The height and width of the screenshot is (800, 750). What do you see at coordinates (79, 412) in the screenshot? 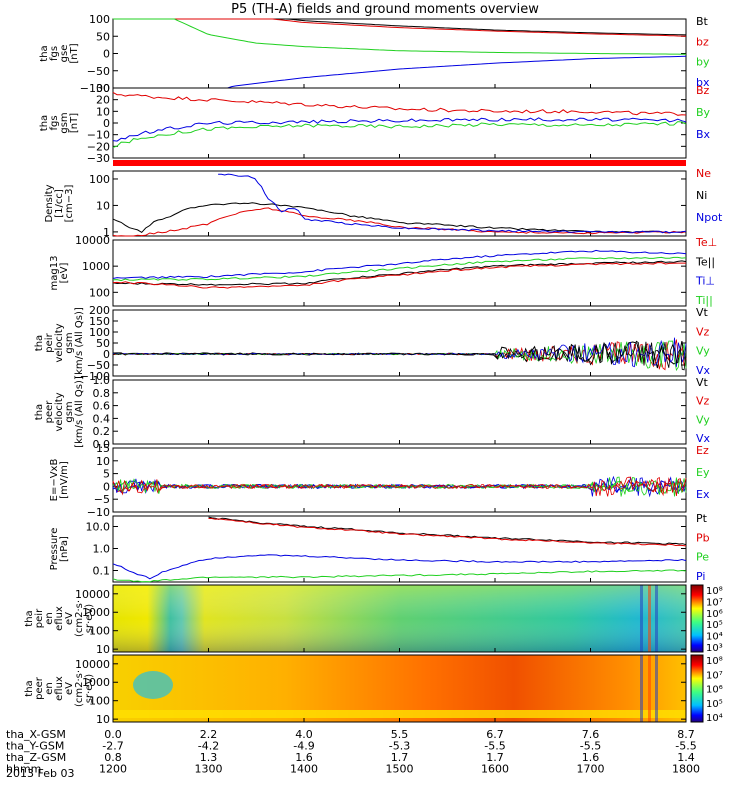
I see `y-axis-label: [km/s (All Qs)]` at bounding box center [79, 412].